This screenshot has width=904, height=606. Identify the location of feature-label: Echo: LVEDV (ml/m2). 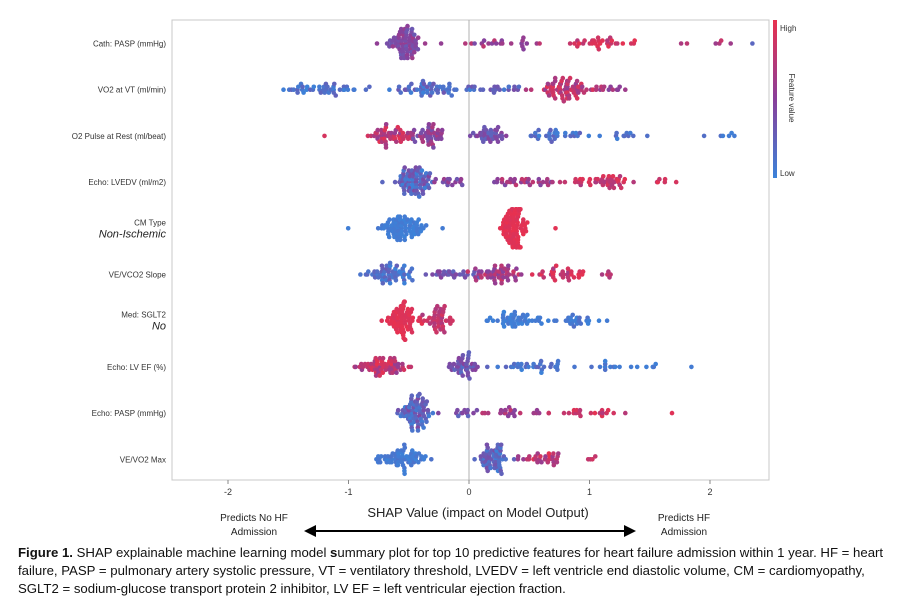
(127, 182).